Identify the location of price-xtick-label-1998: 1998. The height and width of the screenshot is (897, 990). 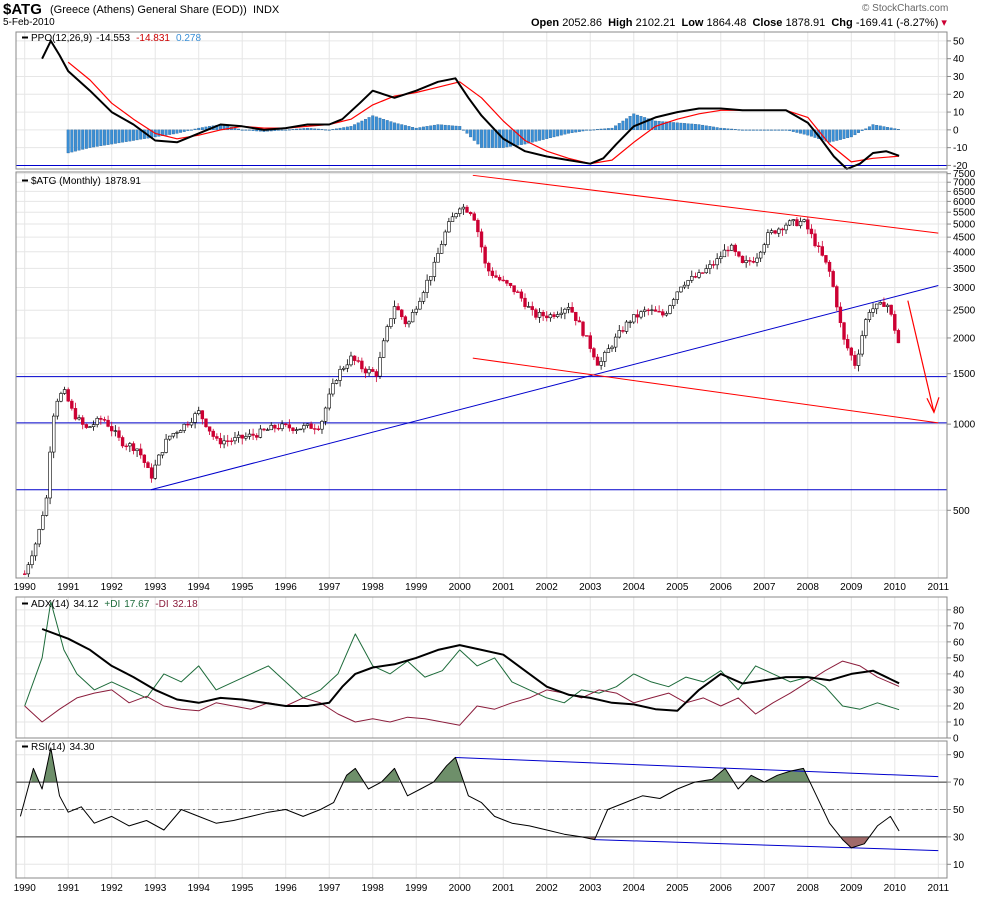
(373, 587).